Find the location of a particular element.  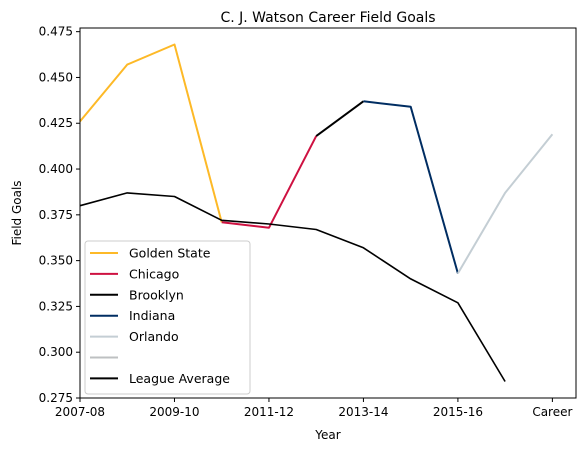

y-tick-label: 0.475 is located at coordinates (56, 32).